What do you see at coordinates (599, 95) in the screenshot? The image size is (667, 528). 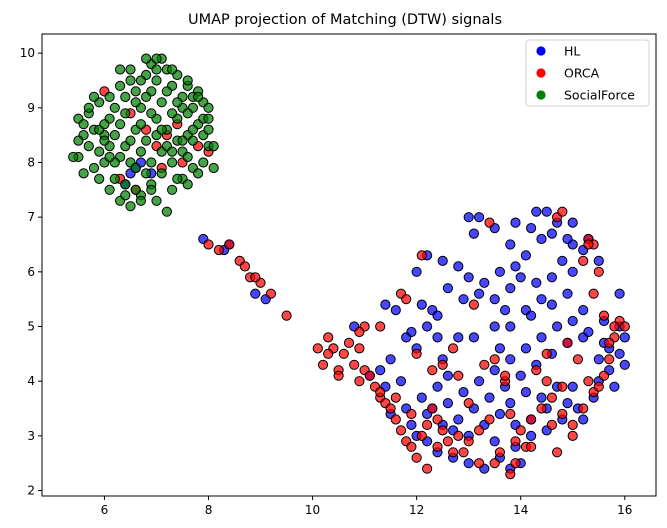 I see `legend-label-socialforce: SocialForce` at bounding box center [599, 95].